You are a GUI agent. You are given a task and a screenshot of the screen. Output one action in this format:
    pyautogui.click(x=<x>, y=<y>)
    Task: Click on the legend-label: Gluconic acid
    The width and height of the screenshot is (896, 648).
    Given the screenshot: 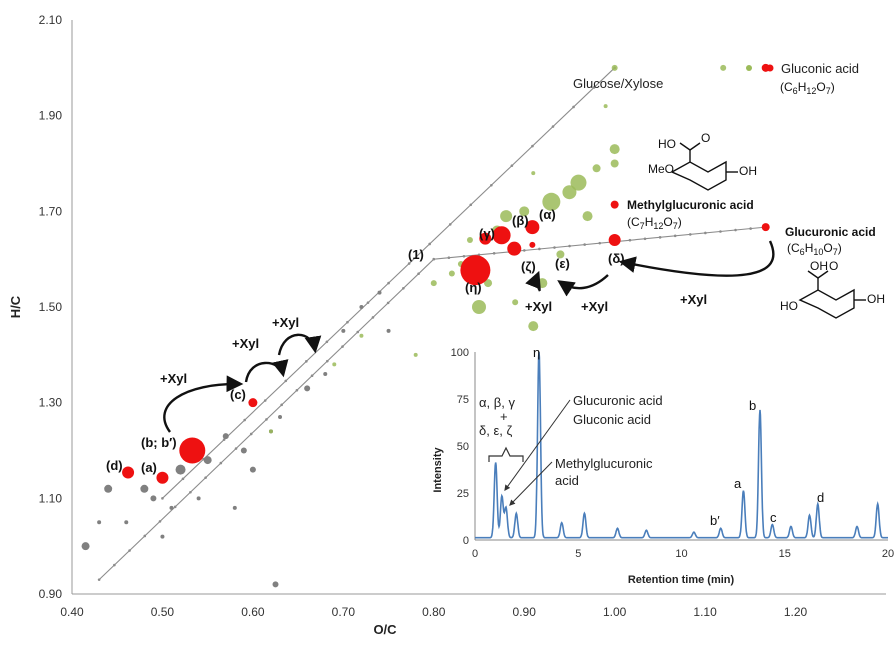 What is the action you would take?
    pyautogui.click(x=820, y=68)
    